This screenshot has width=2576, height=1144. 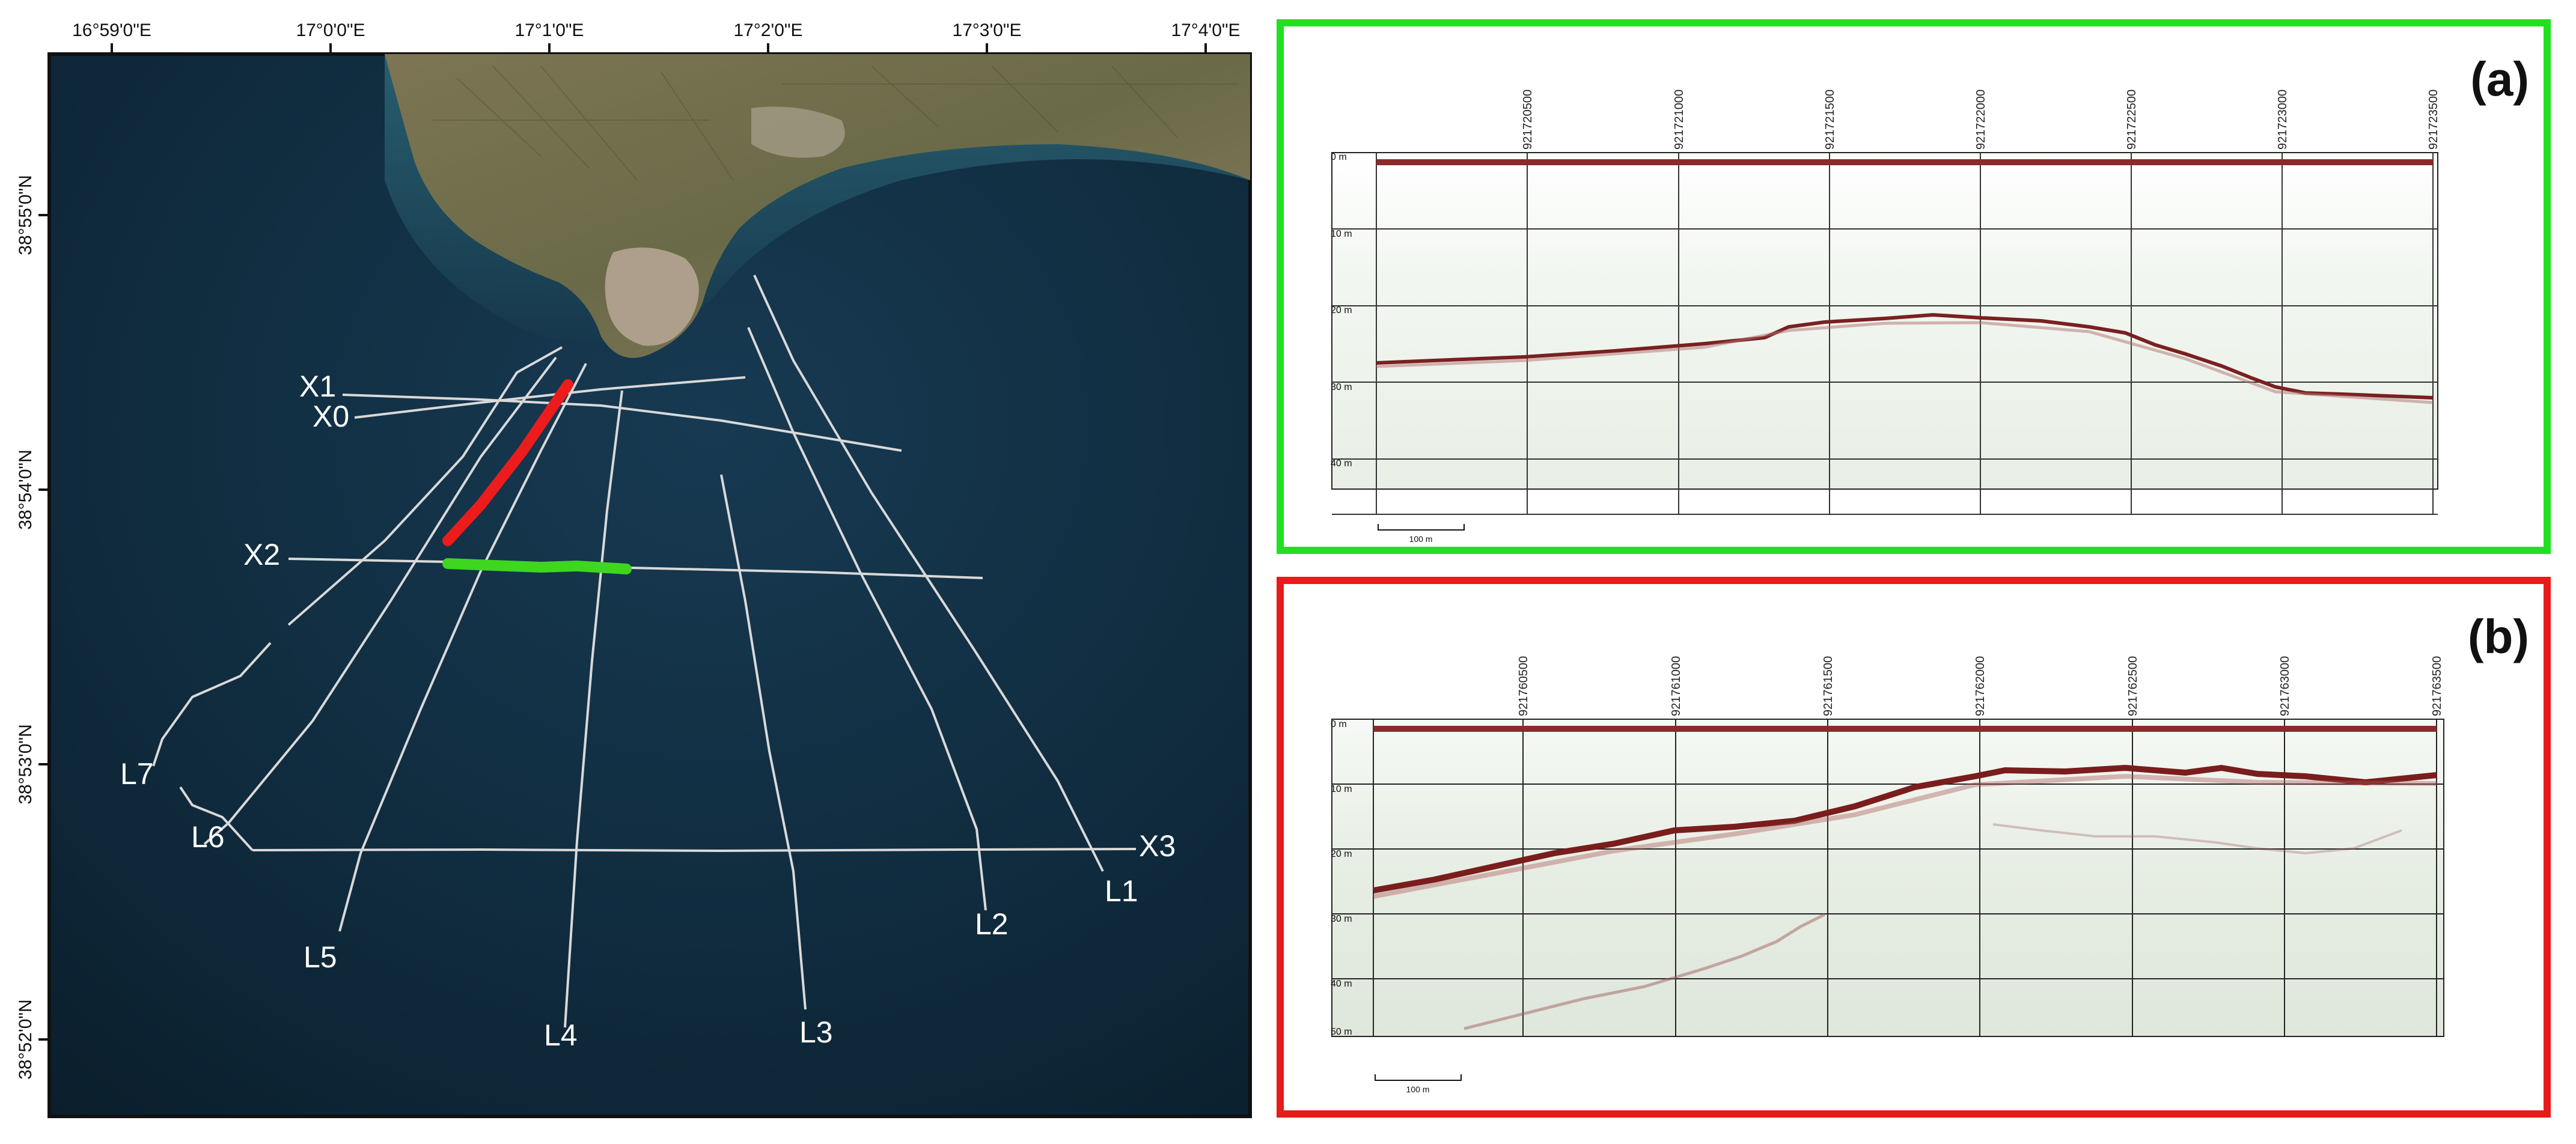 I want to click on lon-label: 17°2'0"E, so click(x=767, y=30).